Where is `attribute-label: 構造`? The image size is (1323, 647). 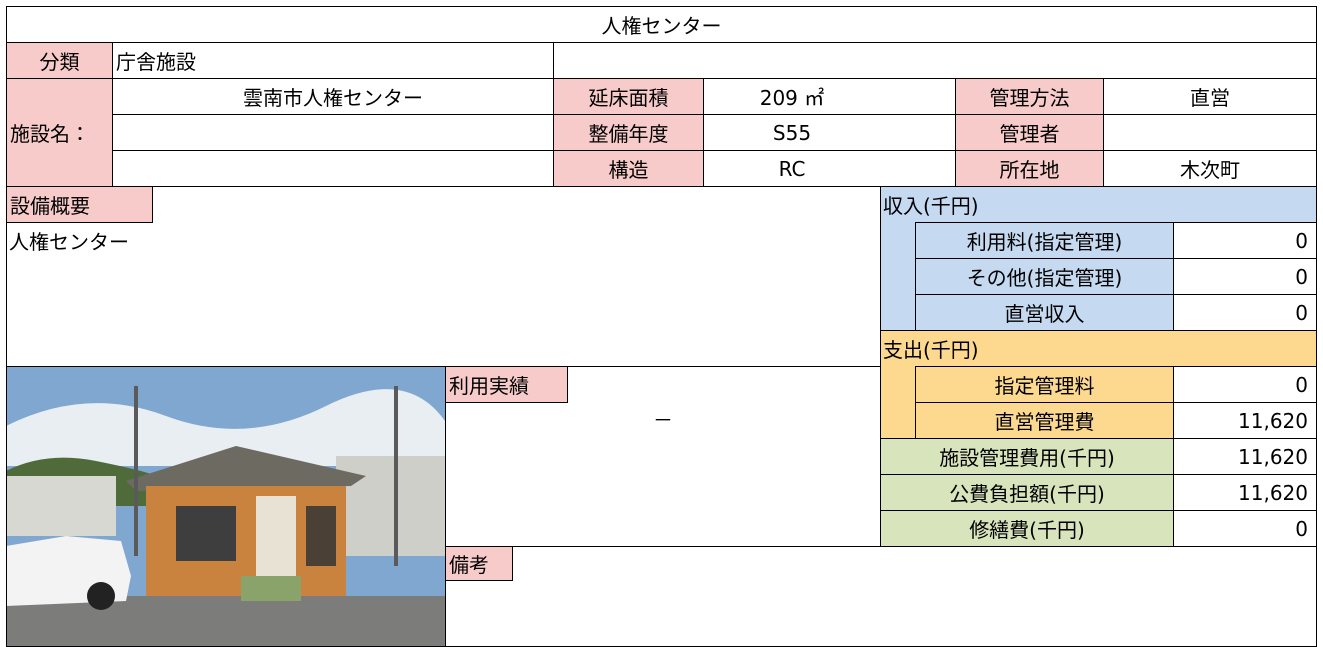 attribute-label: 構造 is located at coordinates (628, 168).